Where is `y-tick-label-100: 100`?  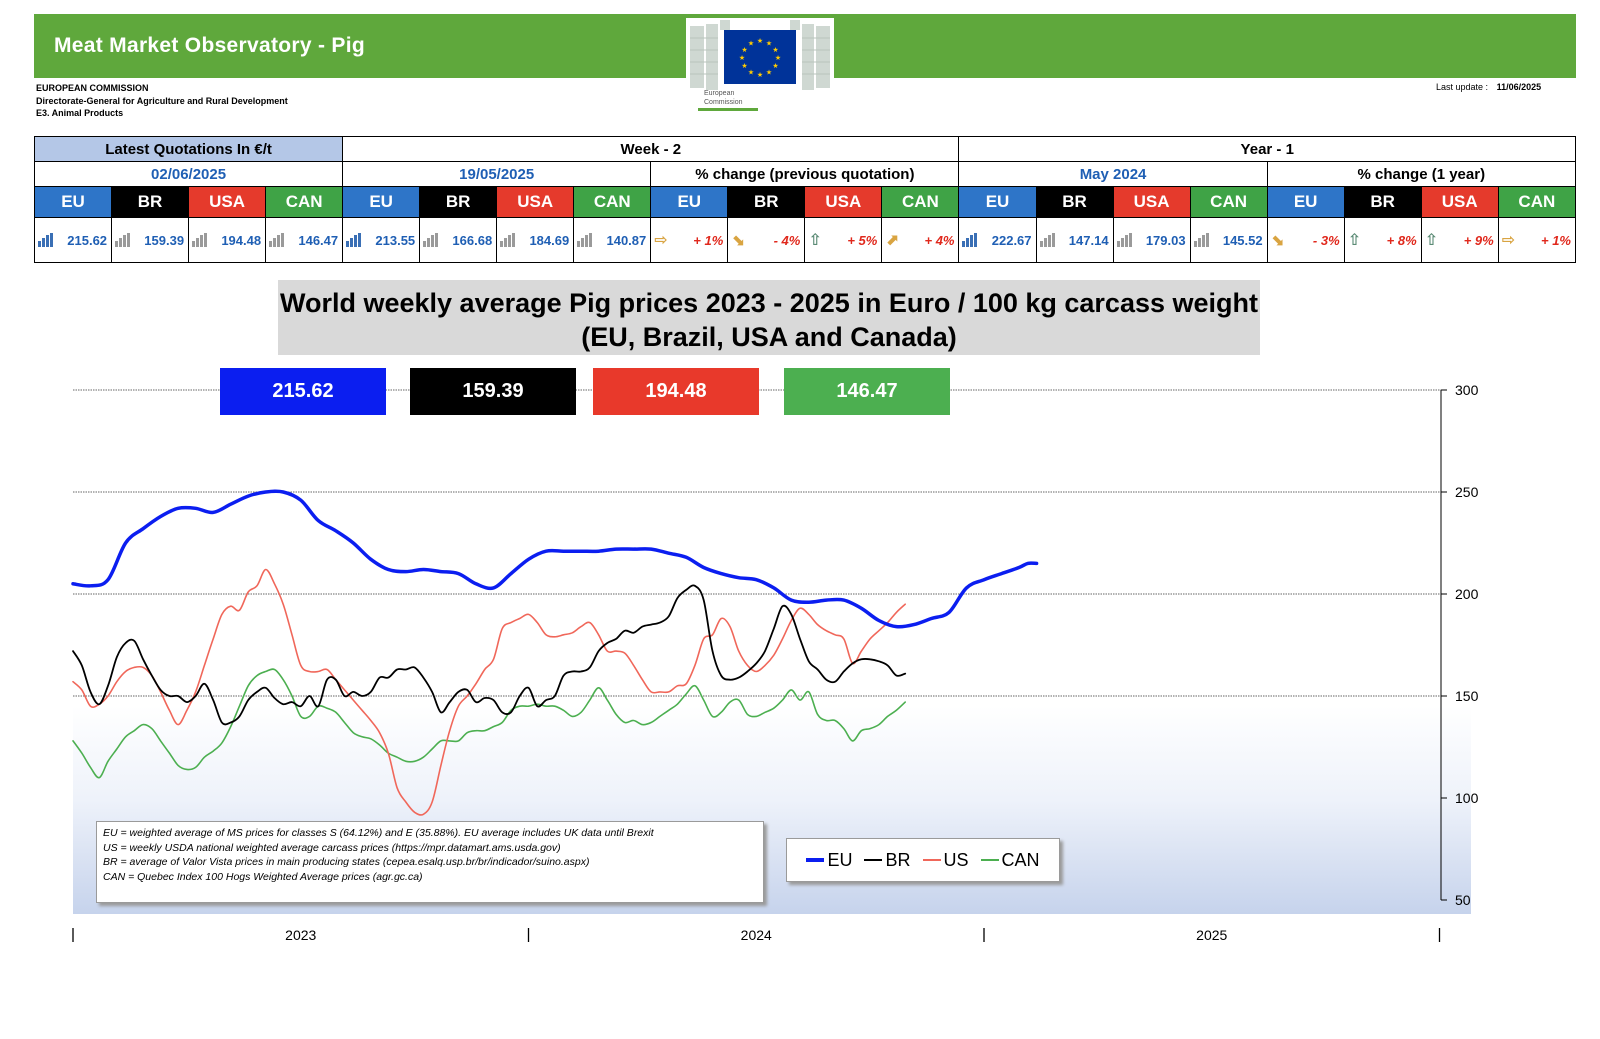
y-tick-label-100: 100 is located at coordinates (1467, 798).